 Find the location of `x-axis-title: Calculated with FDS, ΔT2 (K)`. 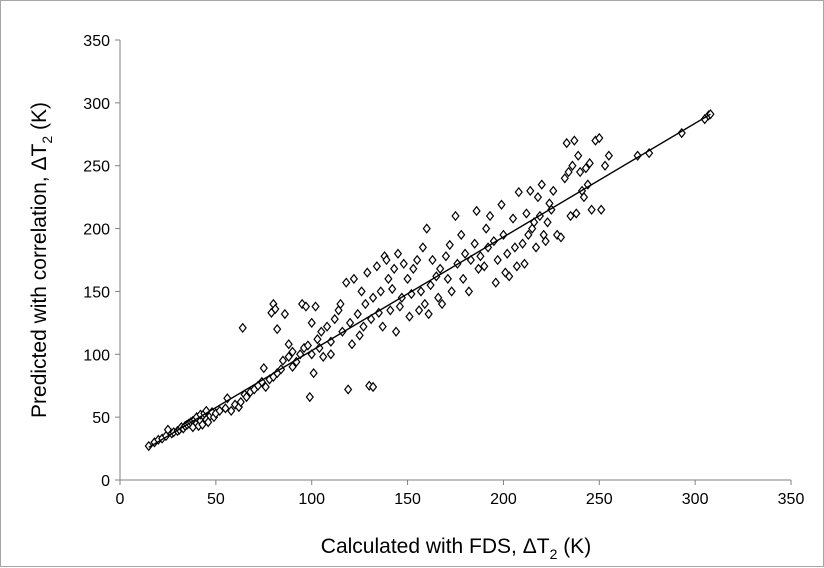

x-axis-title: Calculated with FDS, ΔT2 (K) is located at coordinates (456, 548).